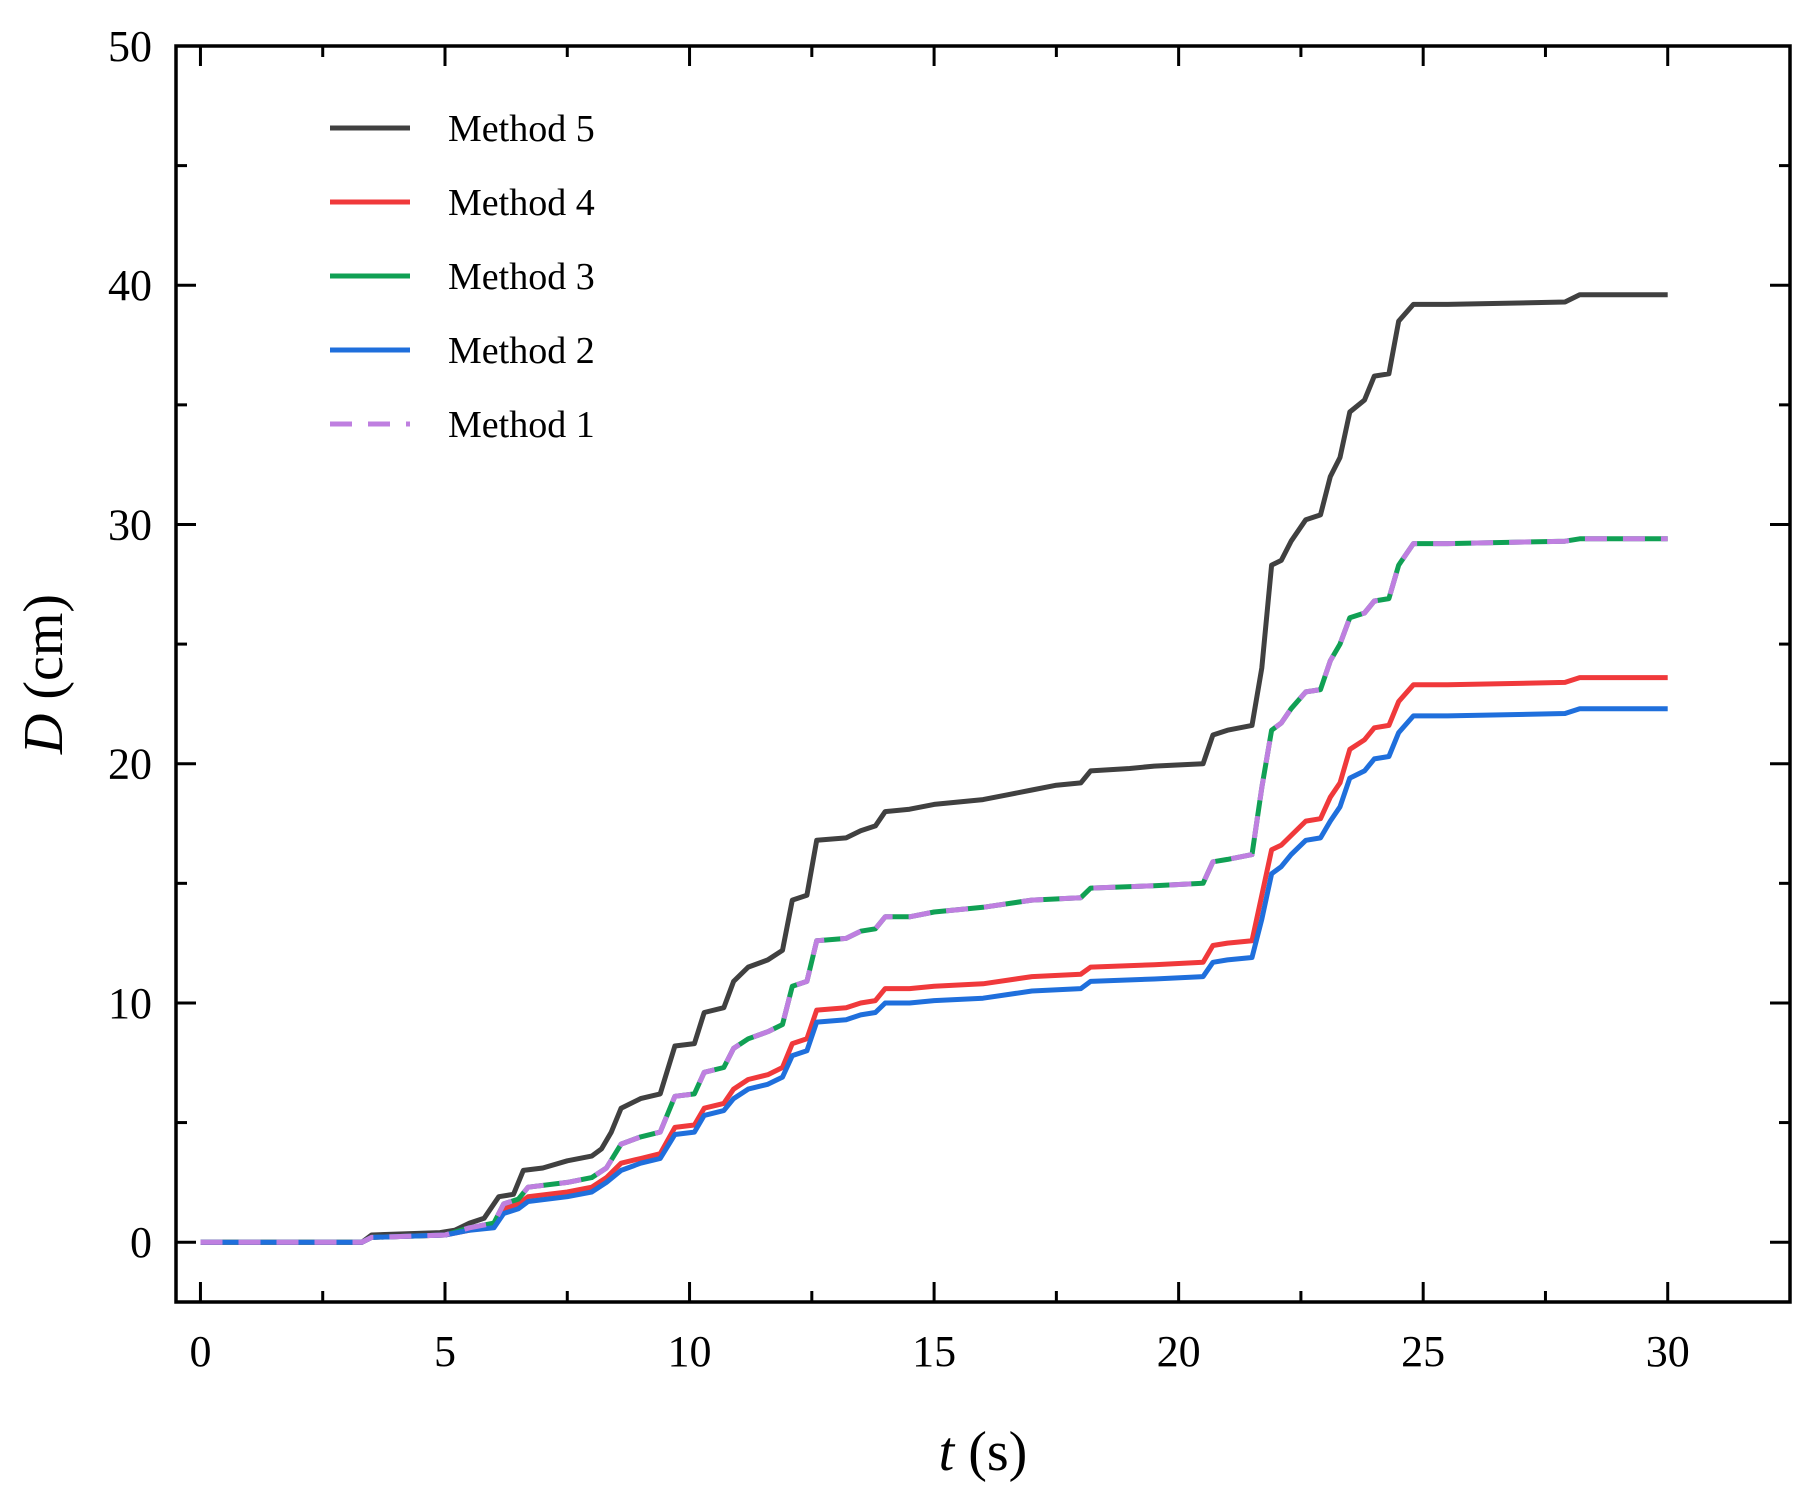  What do you see at coordinates (130, 1003) in the screenshot?
I see `y-tick-label: 10` at bounding box center [130, 1003].